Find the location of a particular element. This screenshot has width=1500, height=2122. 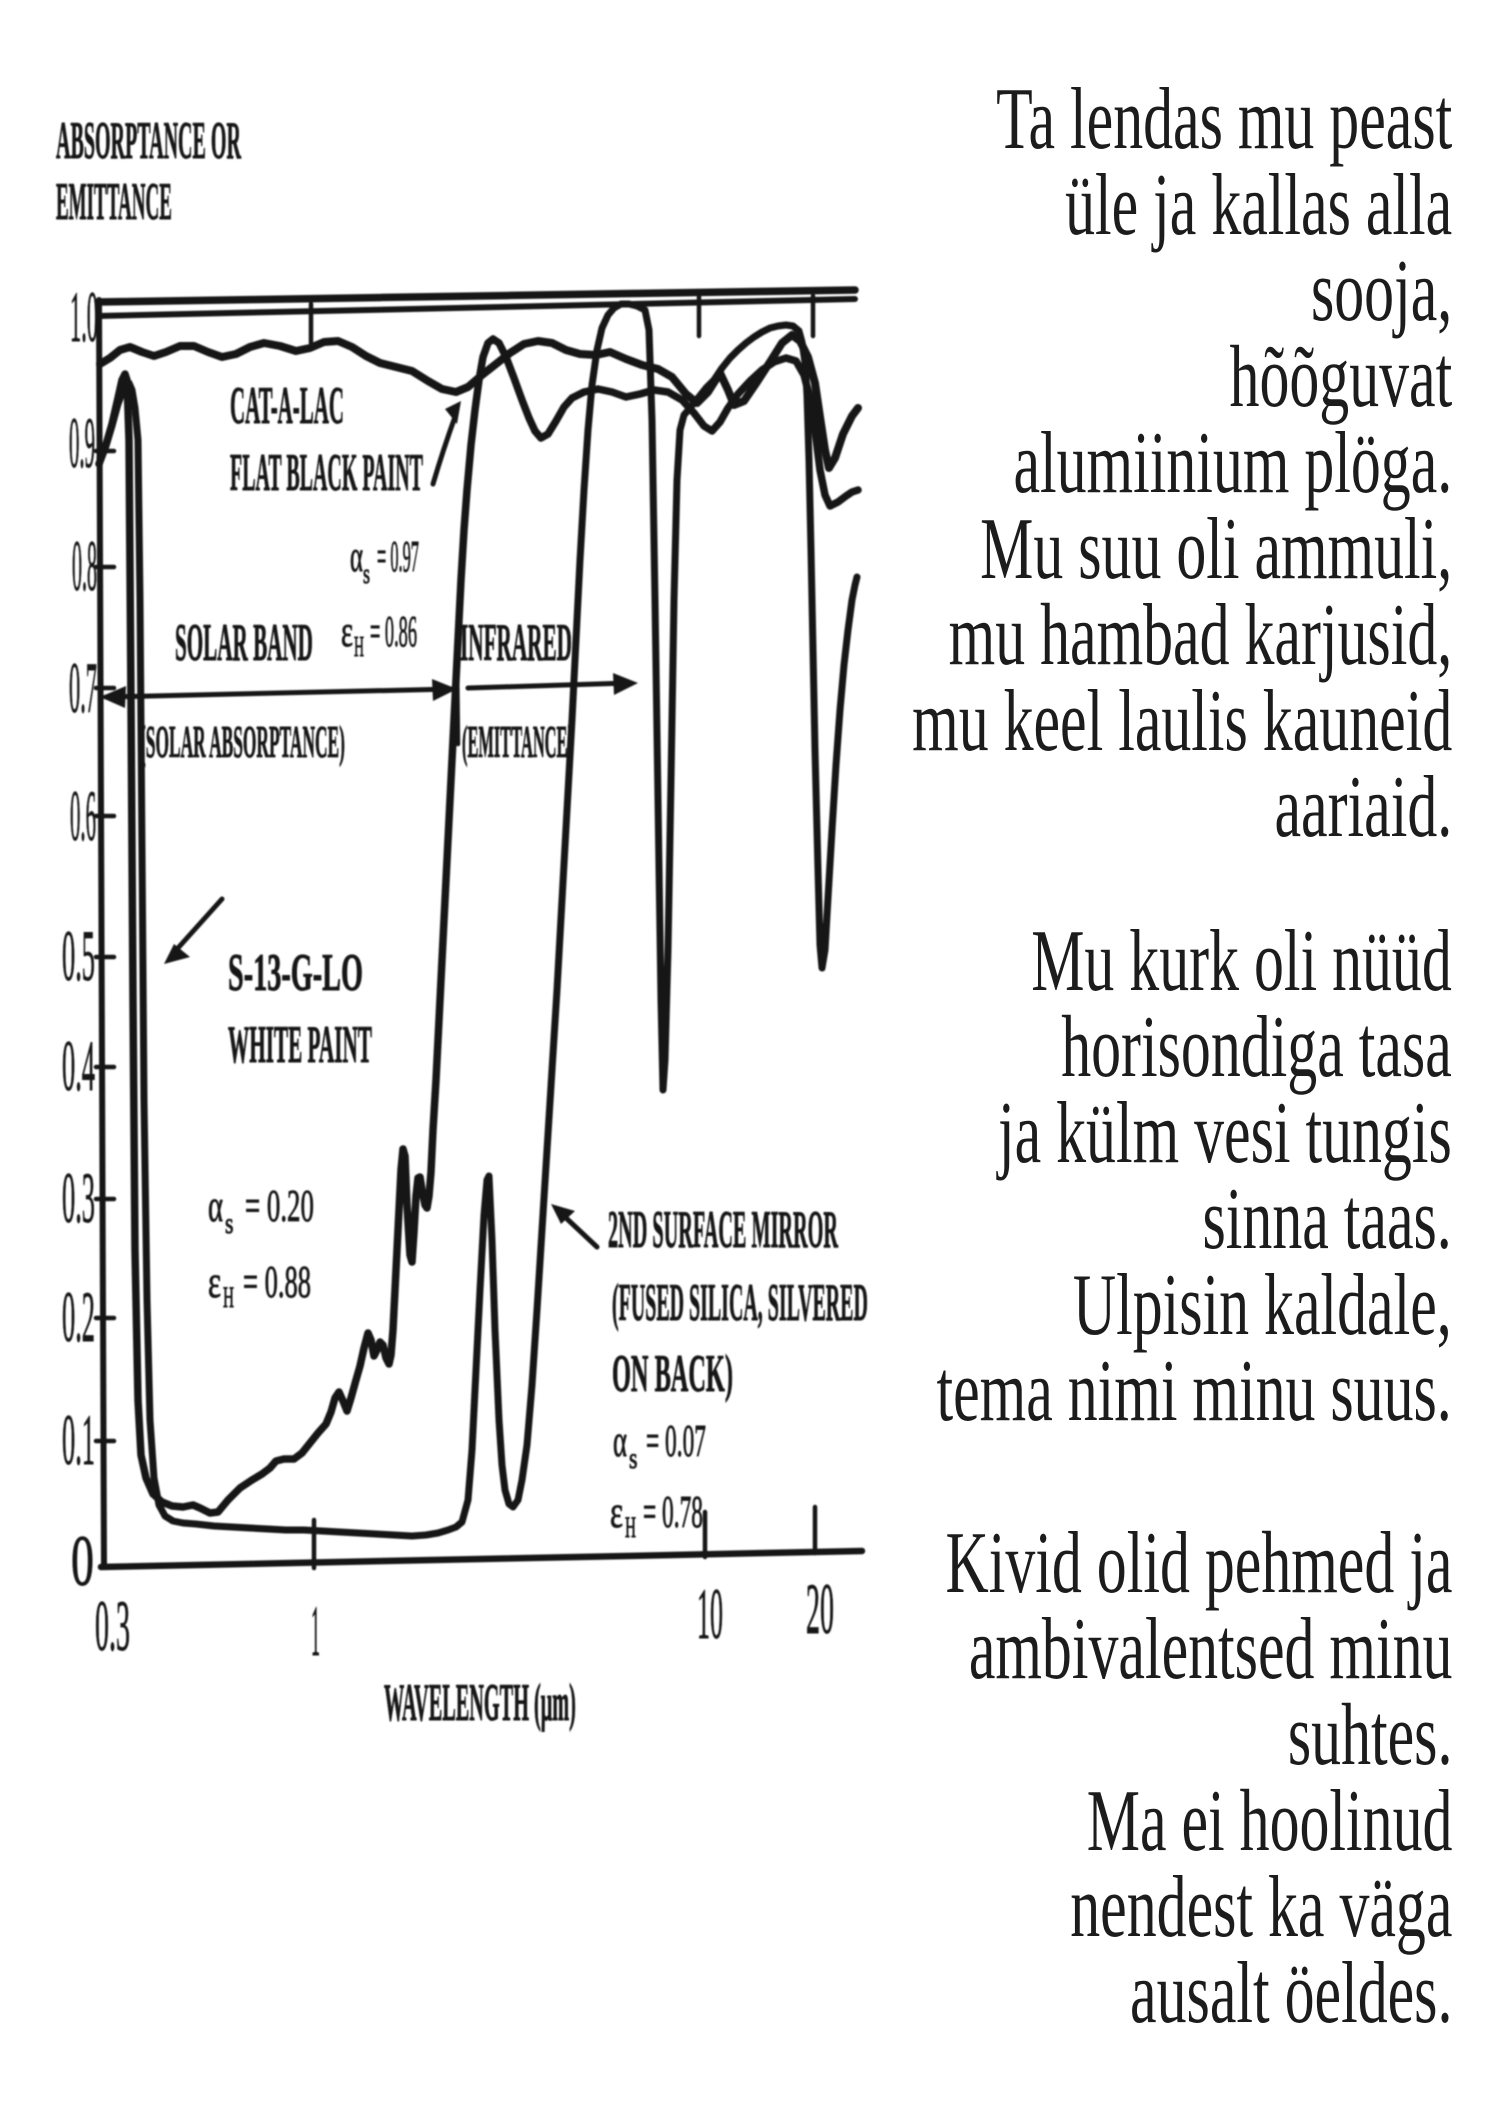

svg-text: 1.0 is located at coordinates (84, 316).